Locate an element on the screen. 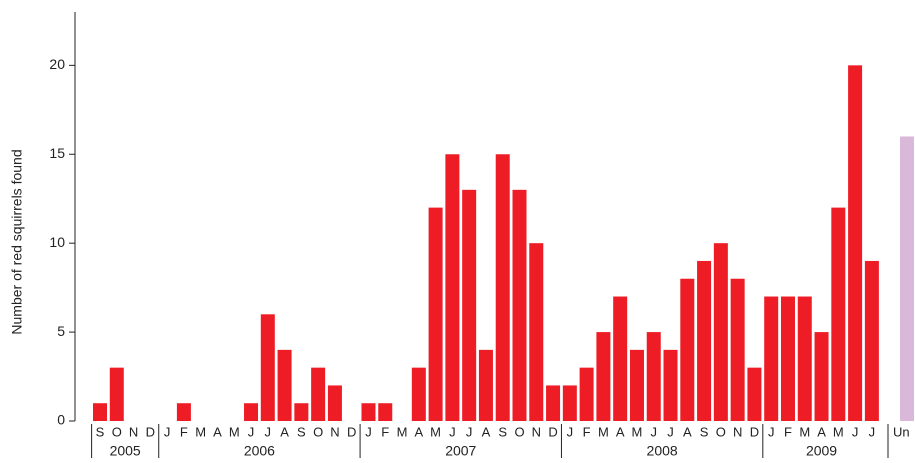  y-tick-label: 10 is located at coordinates (57, 242).